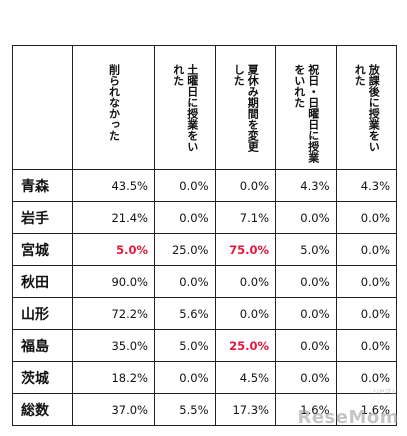 This screenshot has height=436, width=407. I want to click on column-header-label: 放課後に授業をい れた, so click(367, 108).